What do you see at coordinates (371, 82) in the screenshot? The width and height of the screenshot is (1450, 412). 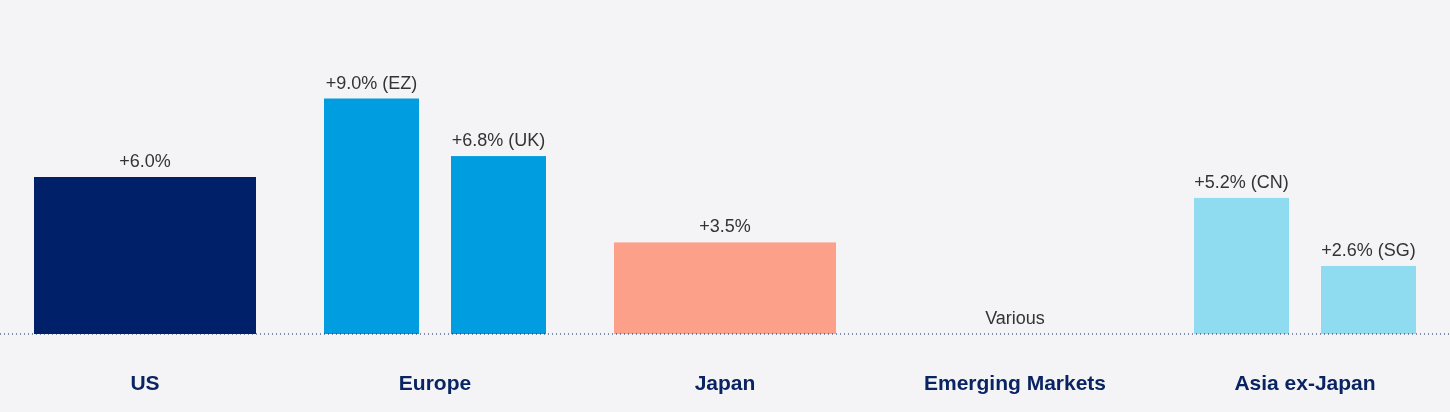 I see `data-label: +9.0% (EZ)` at bounding box center [371, 82].